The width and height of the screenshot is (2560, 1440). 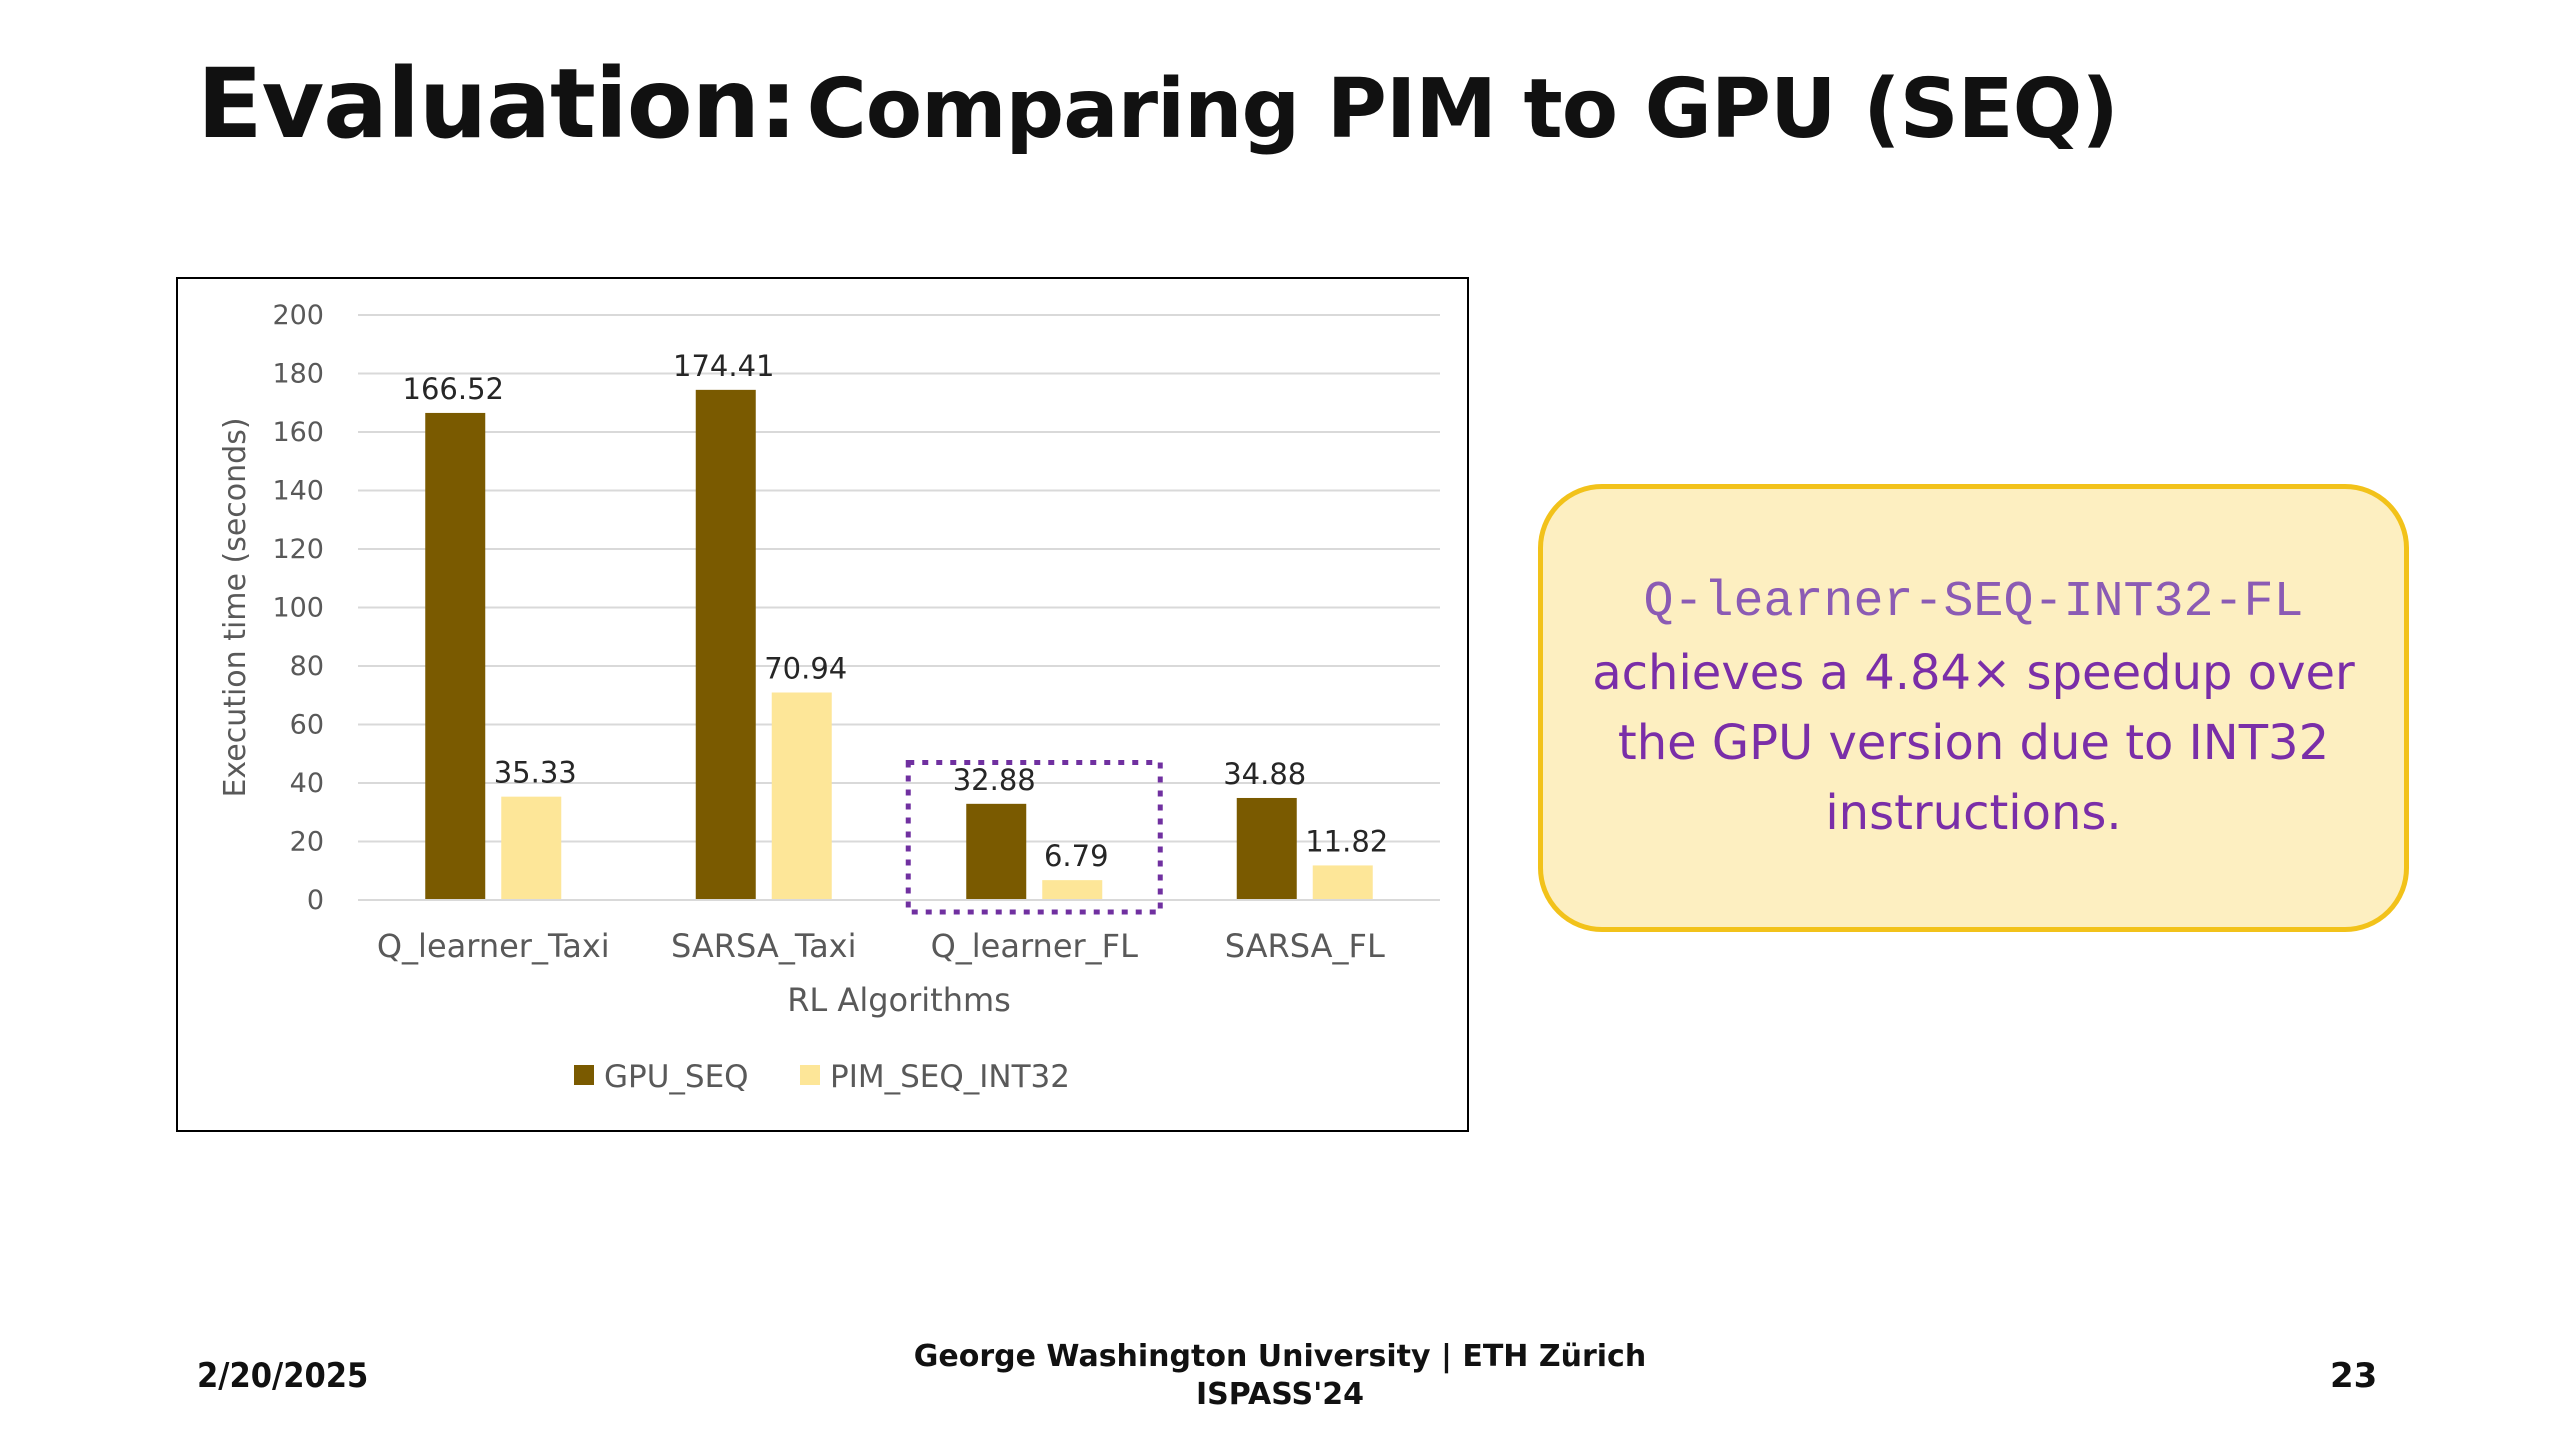 I want to click on y-tick-label: 160, so click(x=298, y=432).